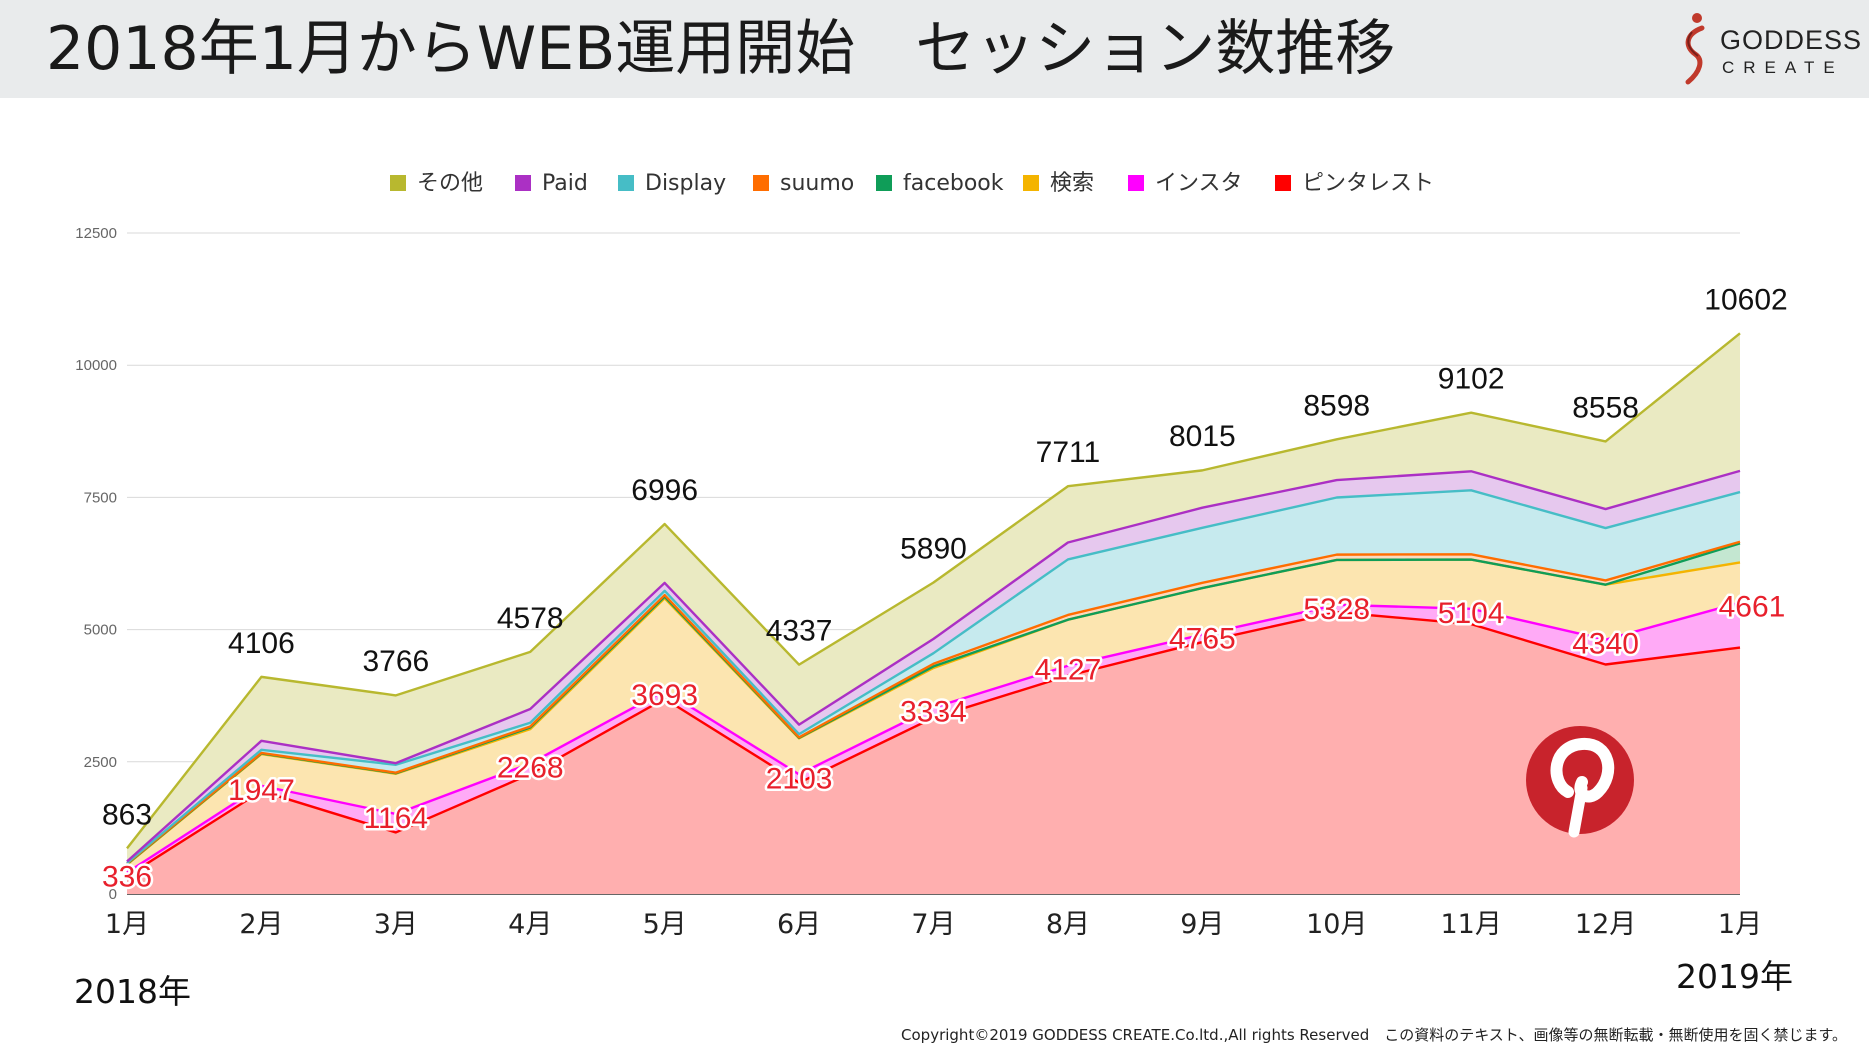  What do you see at coordinates (1202, 639) in the screenshot?
I see `pinterest-value-label: 4765` at bounding box center [1202, 639].